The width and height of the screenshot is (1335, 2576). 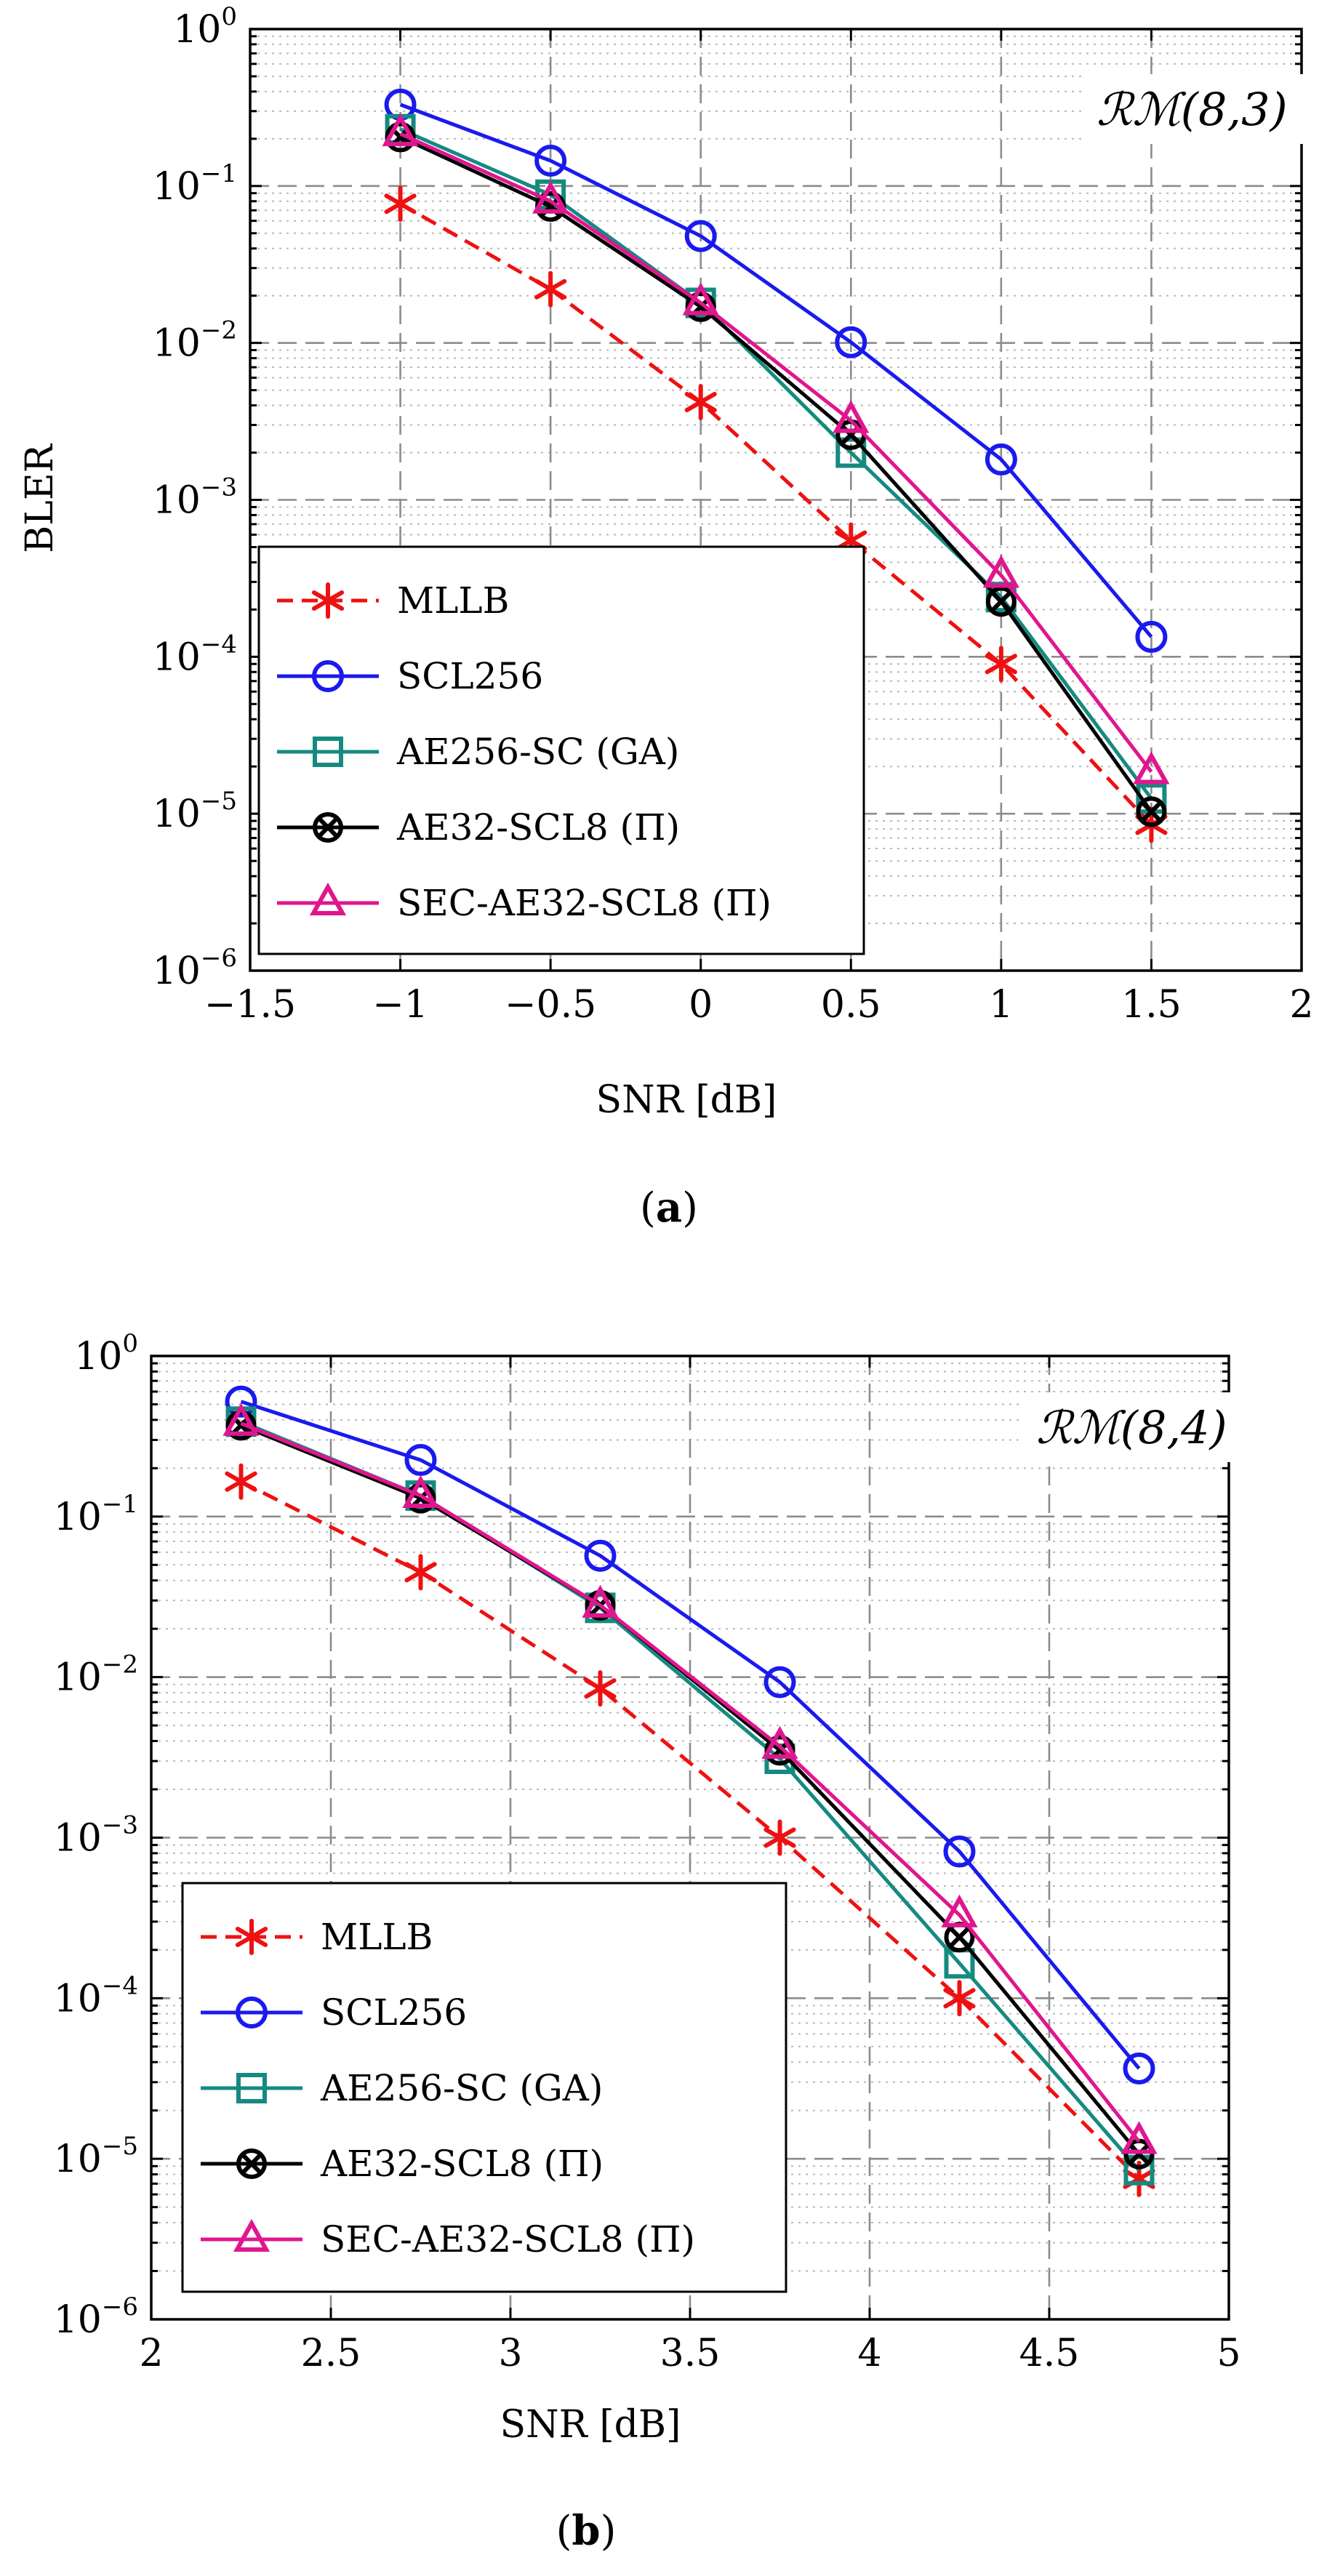 What do you see at coordinates (1049, 2353) in the screenshot?
I see `x-tick-label: 4.5` at bounding box center [1049, 2353].